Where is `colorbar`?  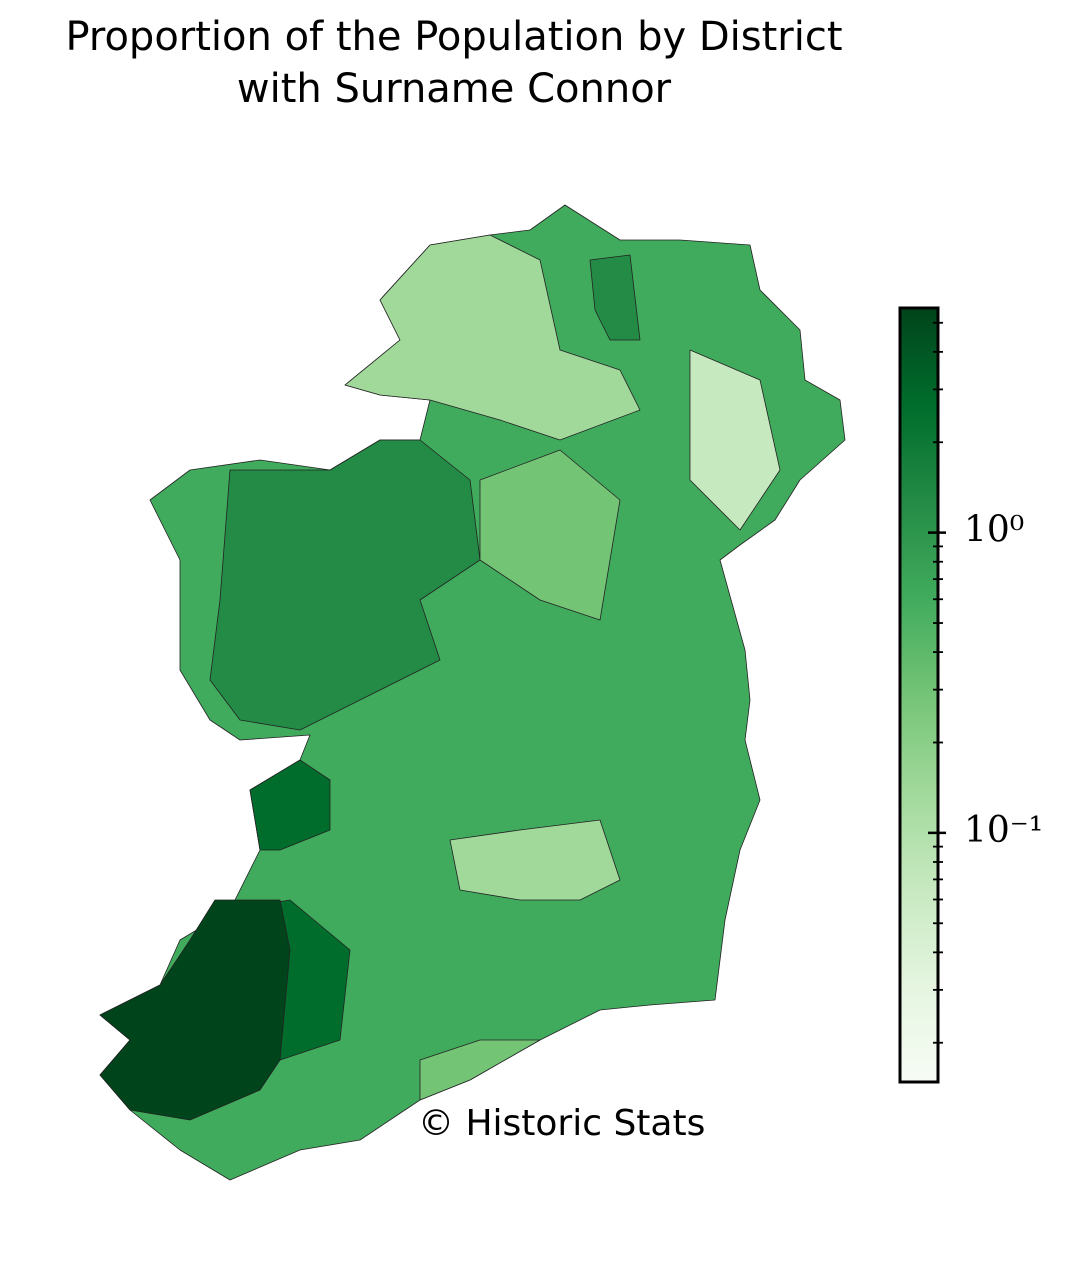
colorbar is located at coordinates (922, 695).